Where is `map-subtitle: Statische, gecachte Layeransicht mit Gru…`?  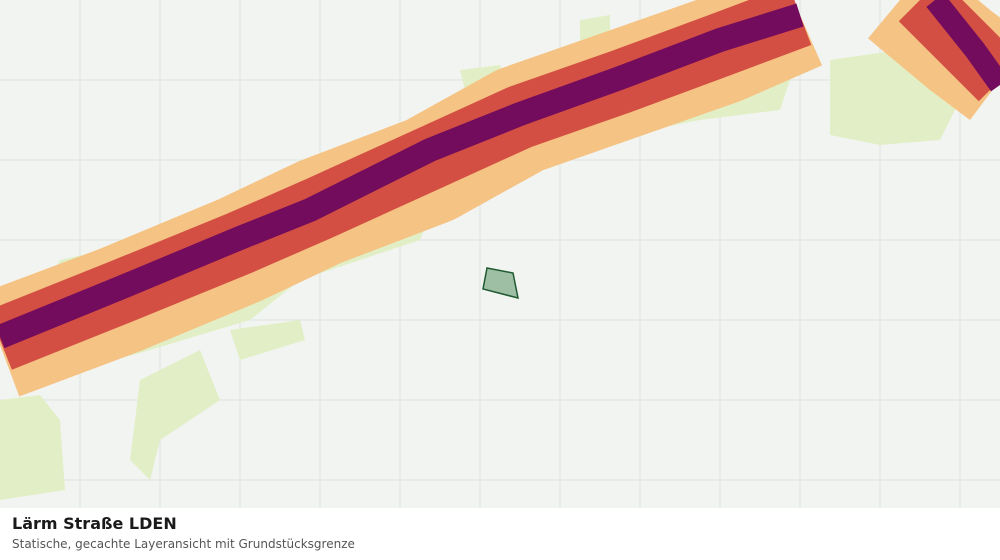
map-subtitle: Statische, gecachte Layeransicht mit Gru… is located at coordinates (183, 544).